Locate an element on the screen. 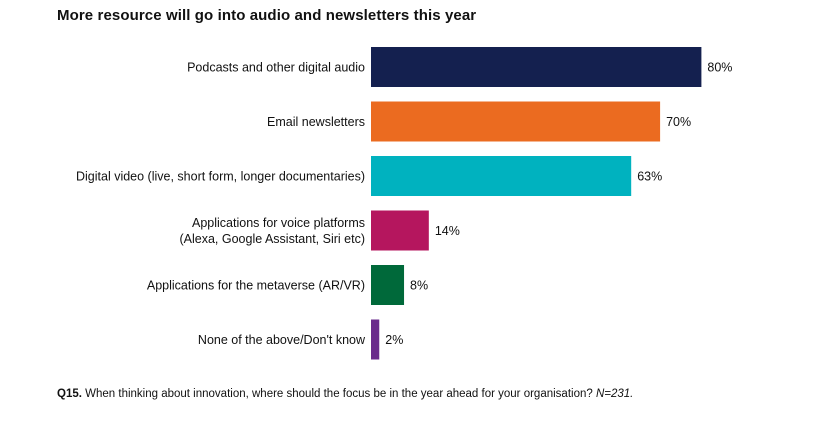 Image resolution: width=821 pixels, height=427 pixels. value-label-6: 2% is located at coordinates (394, 340).